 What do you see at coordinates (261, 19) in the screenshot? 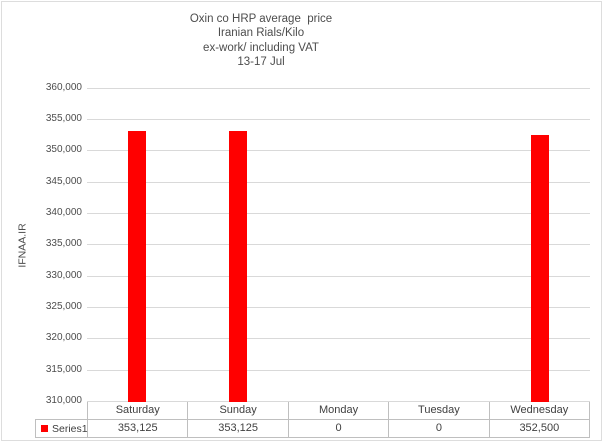
I see `title-line-1: Oxin co HRP average price` at bounding box center [261, 19].